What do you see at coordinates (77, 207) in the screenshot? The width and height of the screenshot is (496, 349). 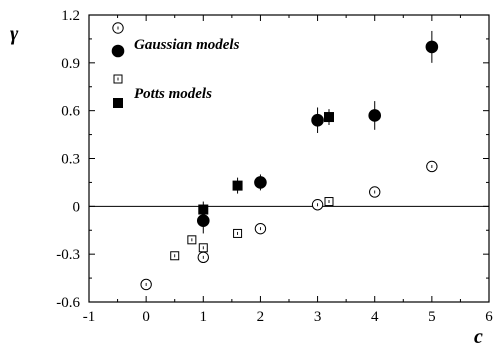 I see `y-tick-label: 0` at bounding box center [77, 207].